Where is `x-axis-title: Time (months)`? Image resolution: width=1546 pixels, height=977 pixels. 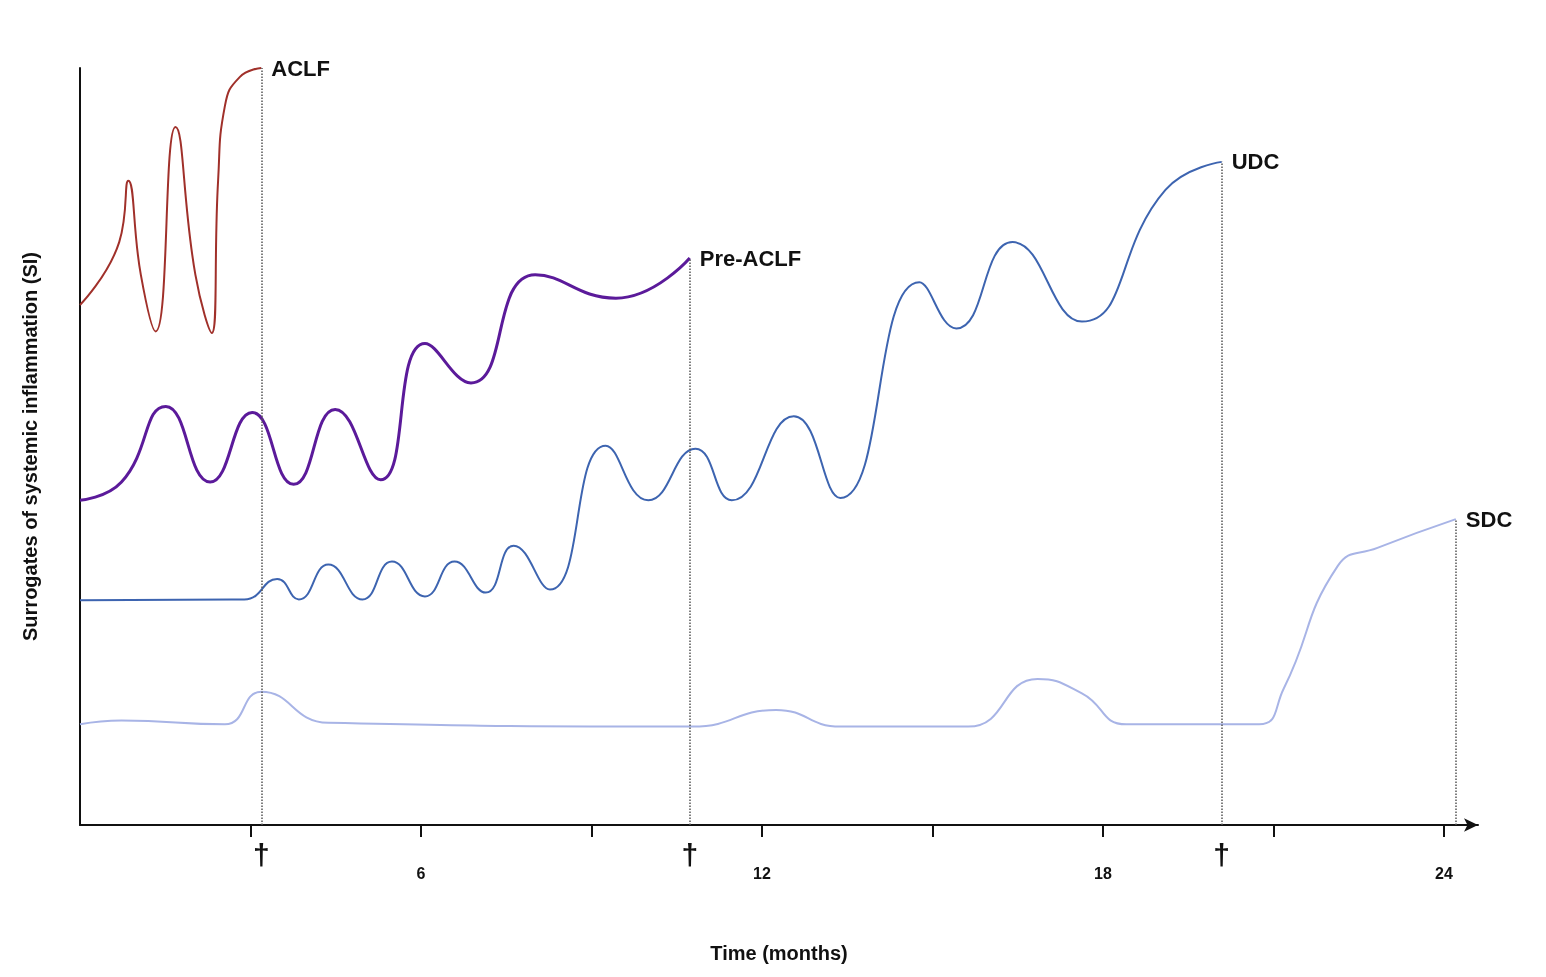 x-axis-title: Time (months) is located at coordinates (779, 953).